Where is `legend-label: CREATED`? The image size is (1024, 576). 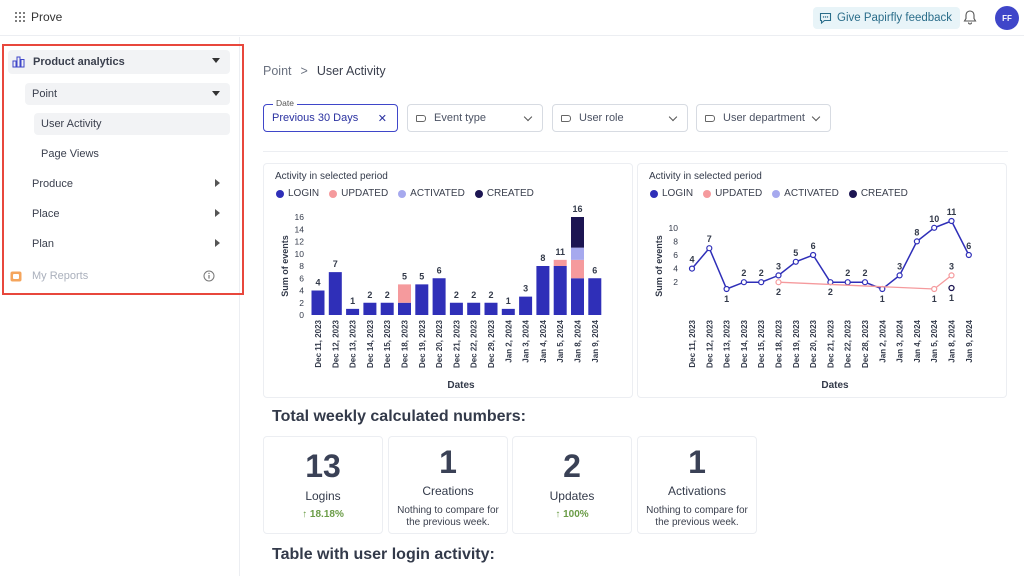 legend-label: CREATED is located at coordinates (884, 193).